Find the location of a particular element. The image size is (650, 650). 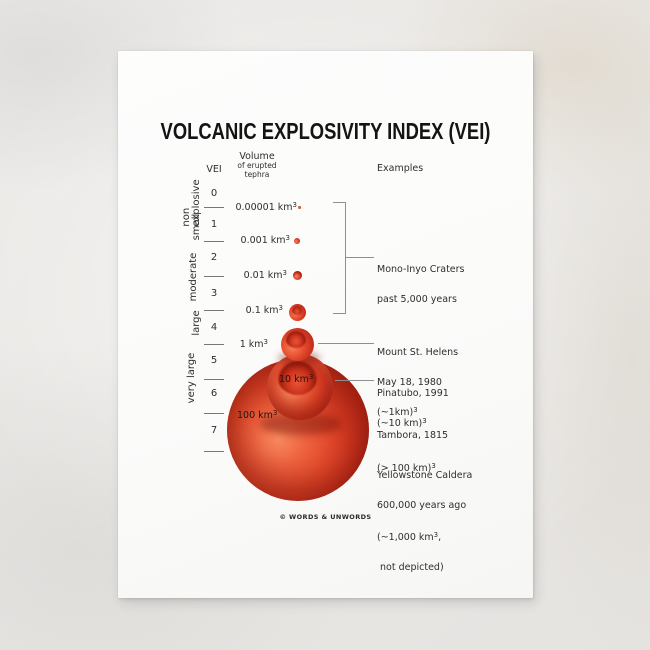

volume-text: 0.01 km is located at coordinates (263, 275).